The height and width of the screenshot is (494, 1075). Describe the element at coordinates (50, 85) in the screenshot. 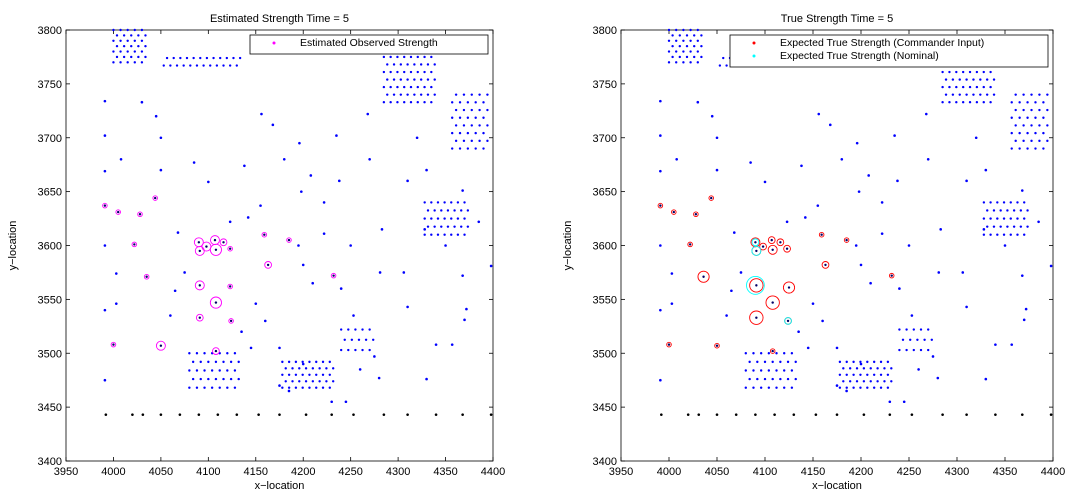

I see `y-tick-label: 3750` at that location.